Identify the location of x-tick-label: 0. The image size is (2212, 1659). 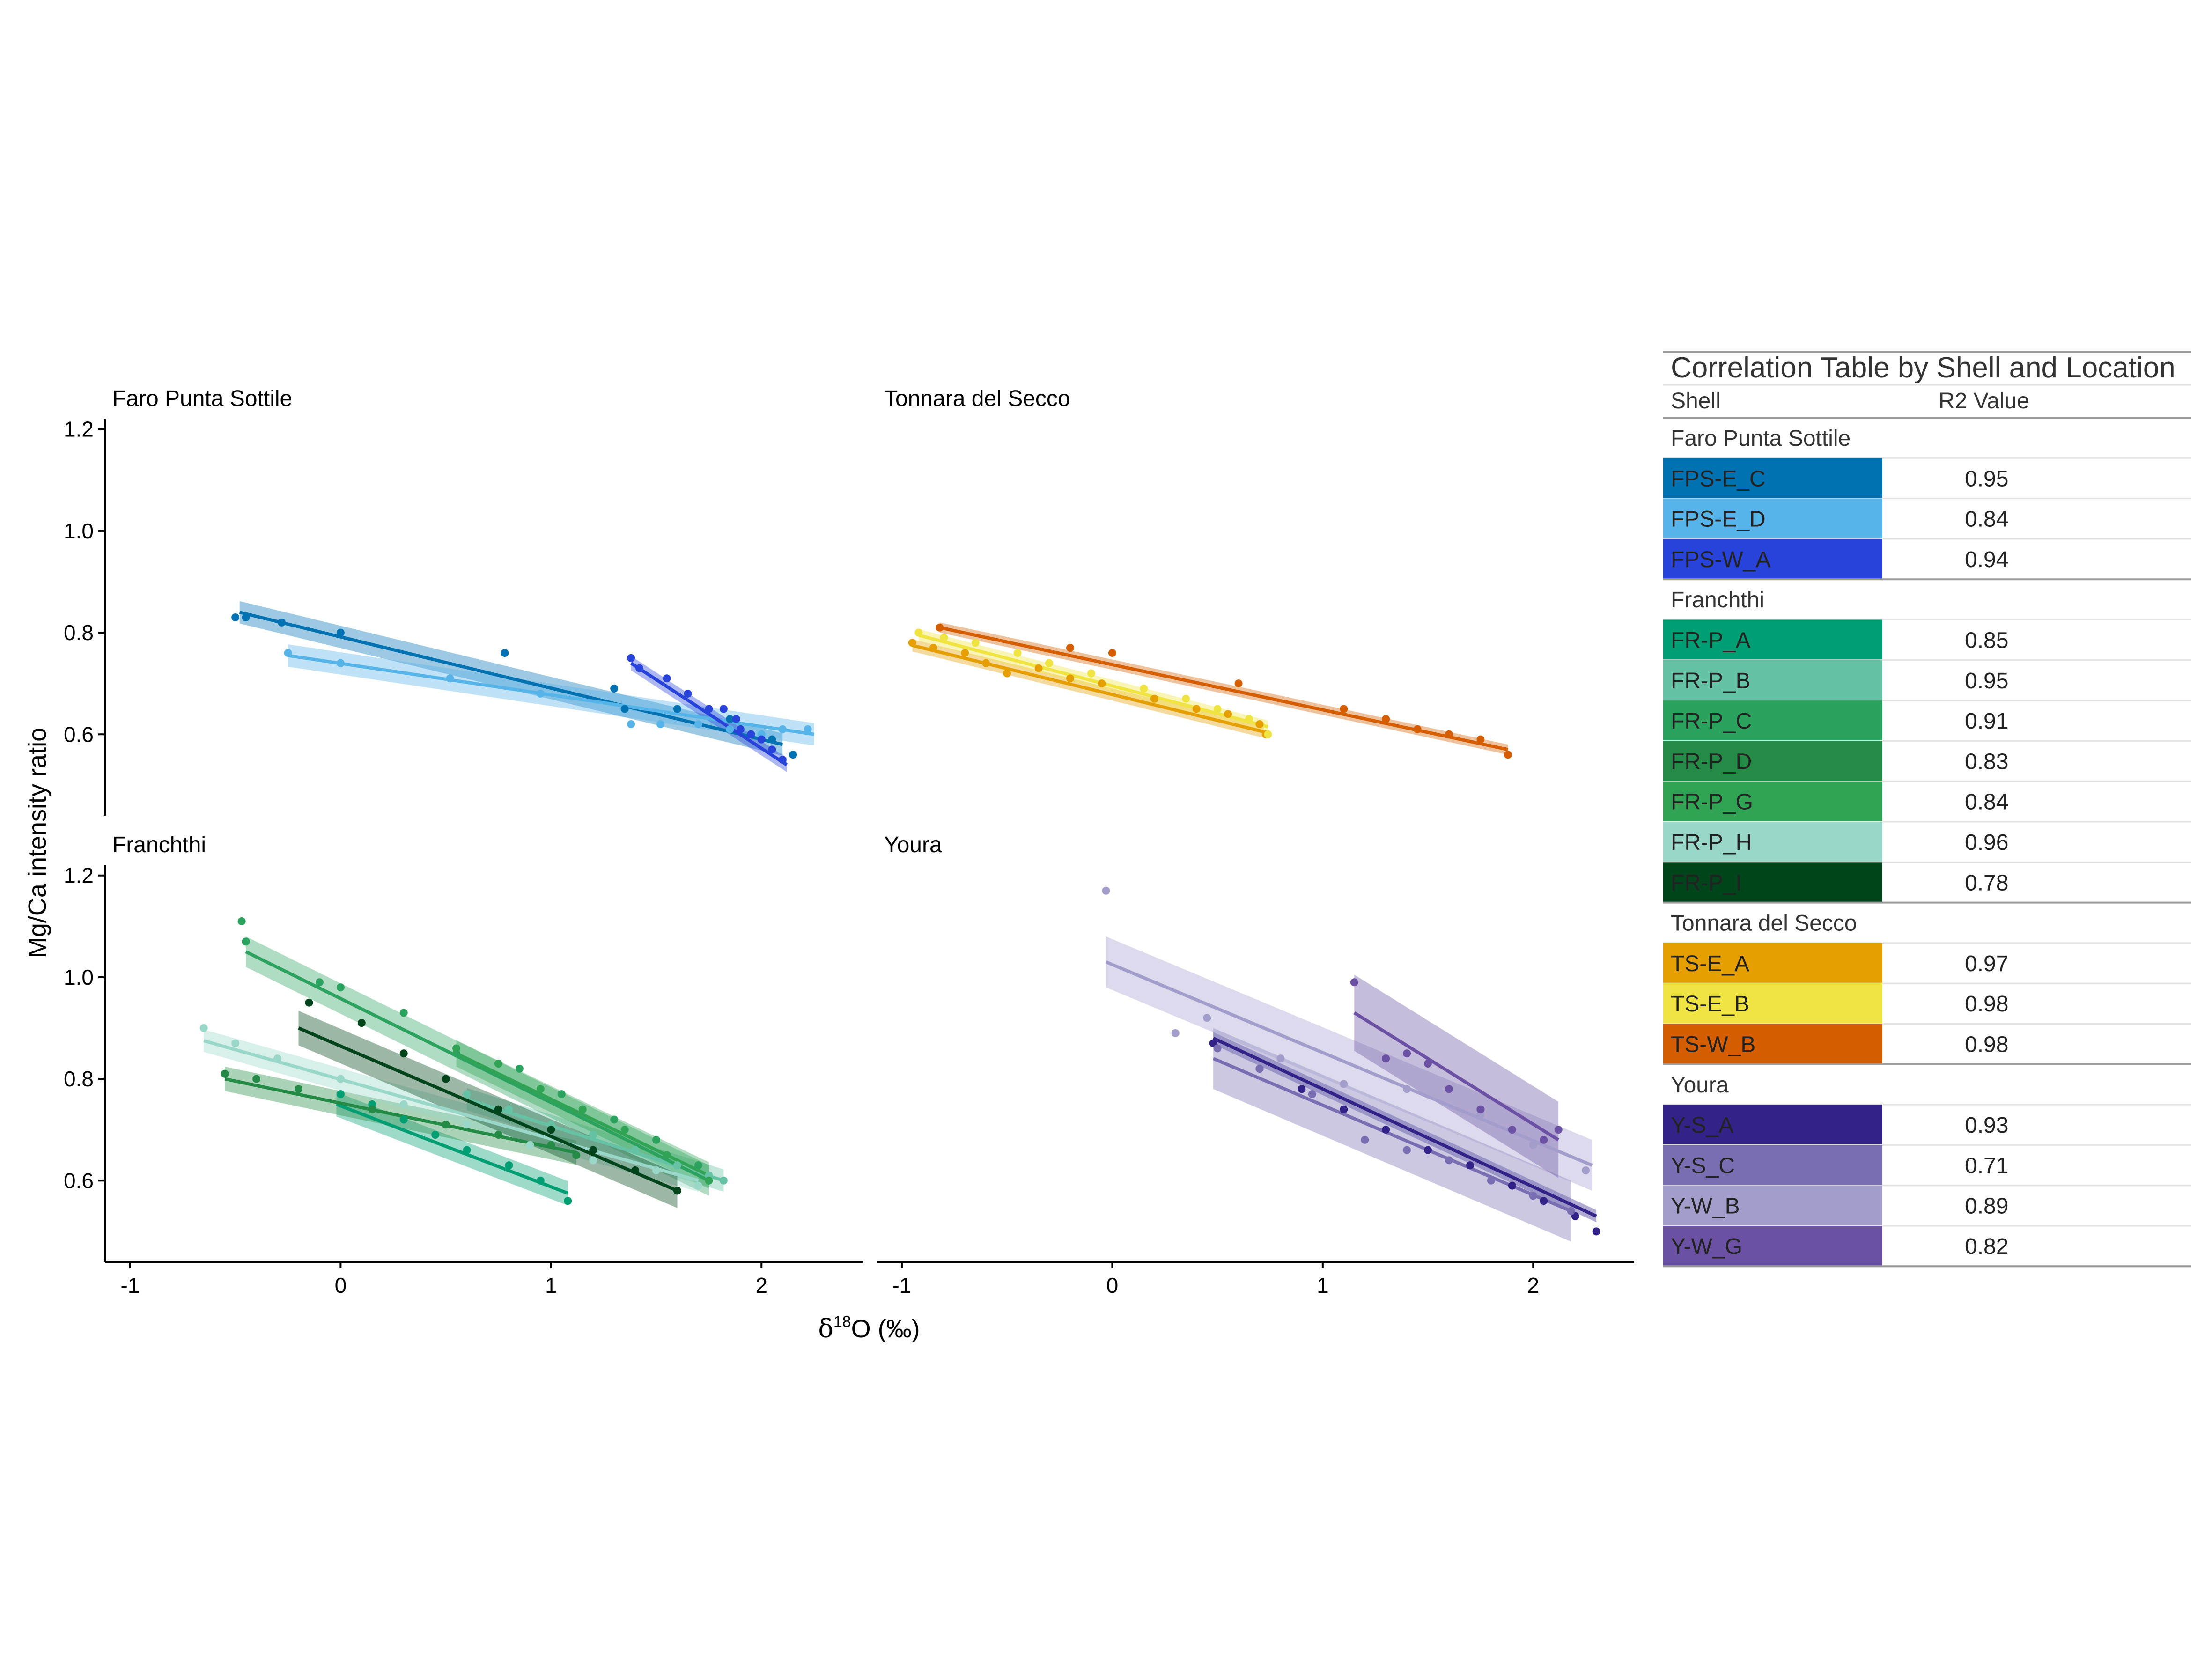
(341, 1285).